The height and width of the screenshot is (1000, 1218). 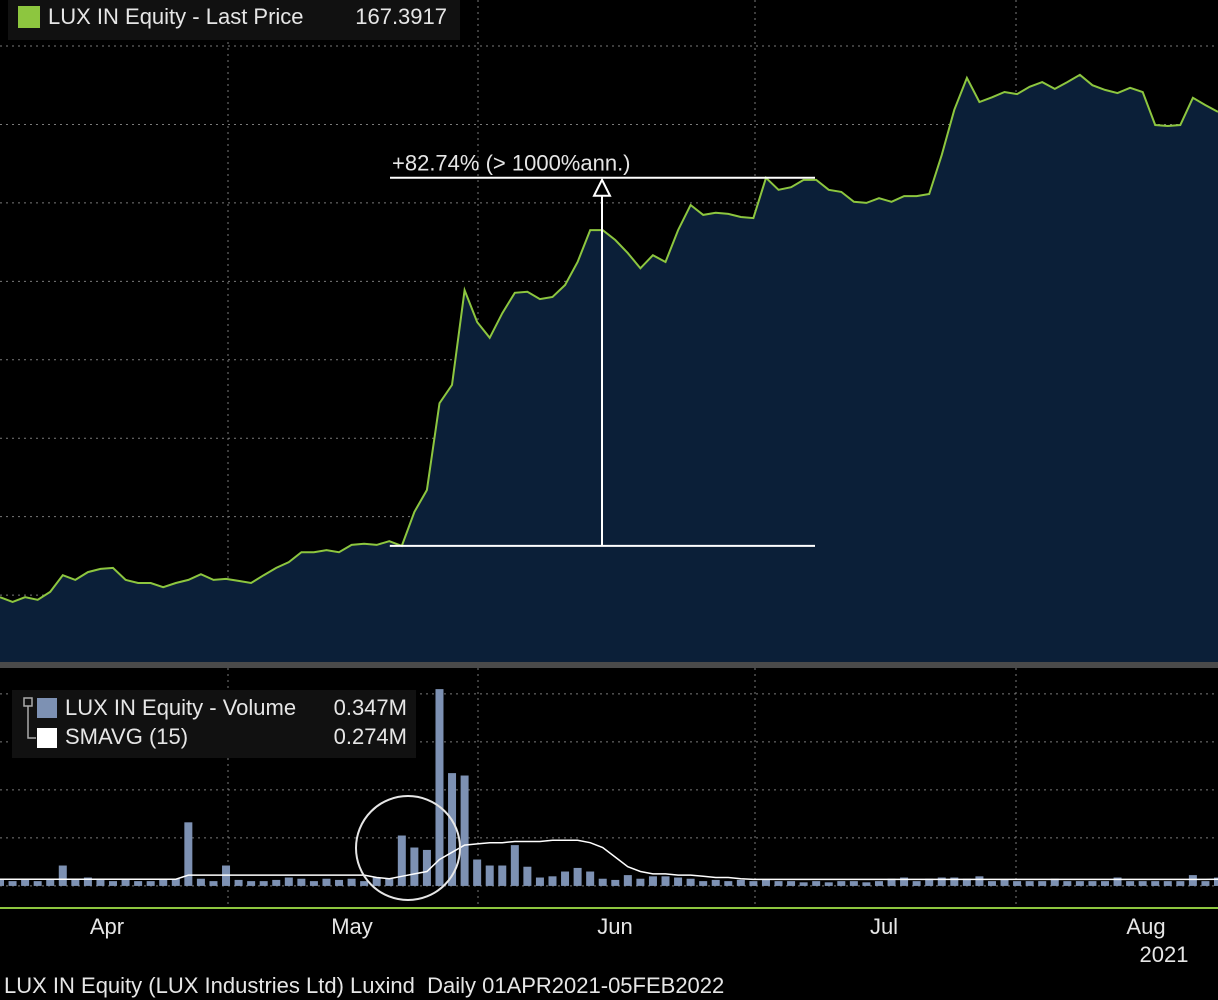 What do you see at coordinates (602, 187) in the screenshot?
I see `annotation-arrowhead` at bounding box center [602, 187].